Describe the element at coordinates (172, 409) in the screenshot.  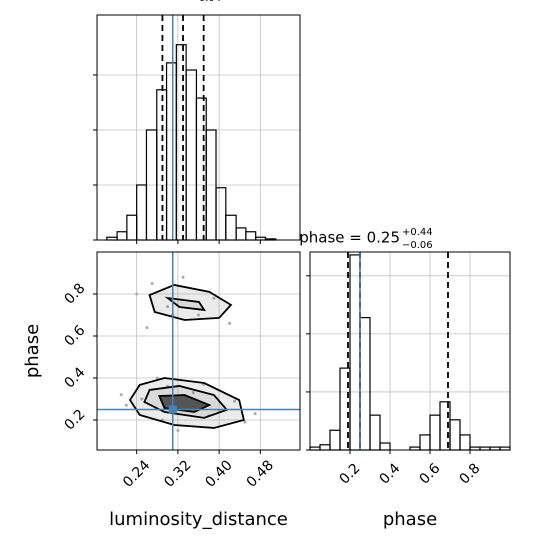
I see `truth-marker` at that location.